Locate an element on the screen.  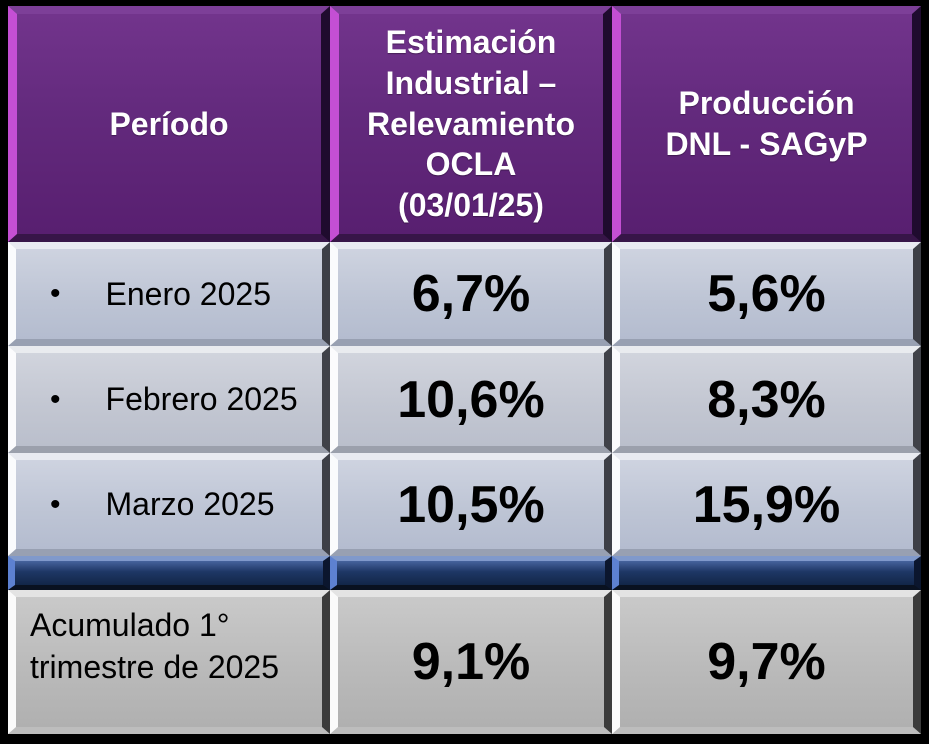
ocla-value: 6,7% is located at coordinates (471, 294).